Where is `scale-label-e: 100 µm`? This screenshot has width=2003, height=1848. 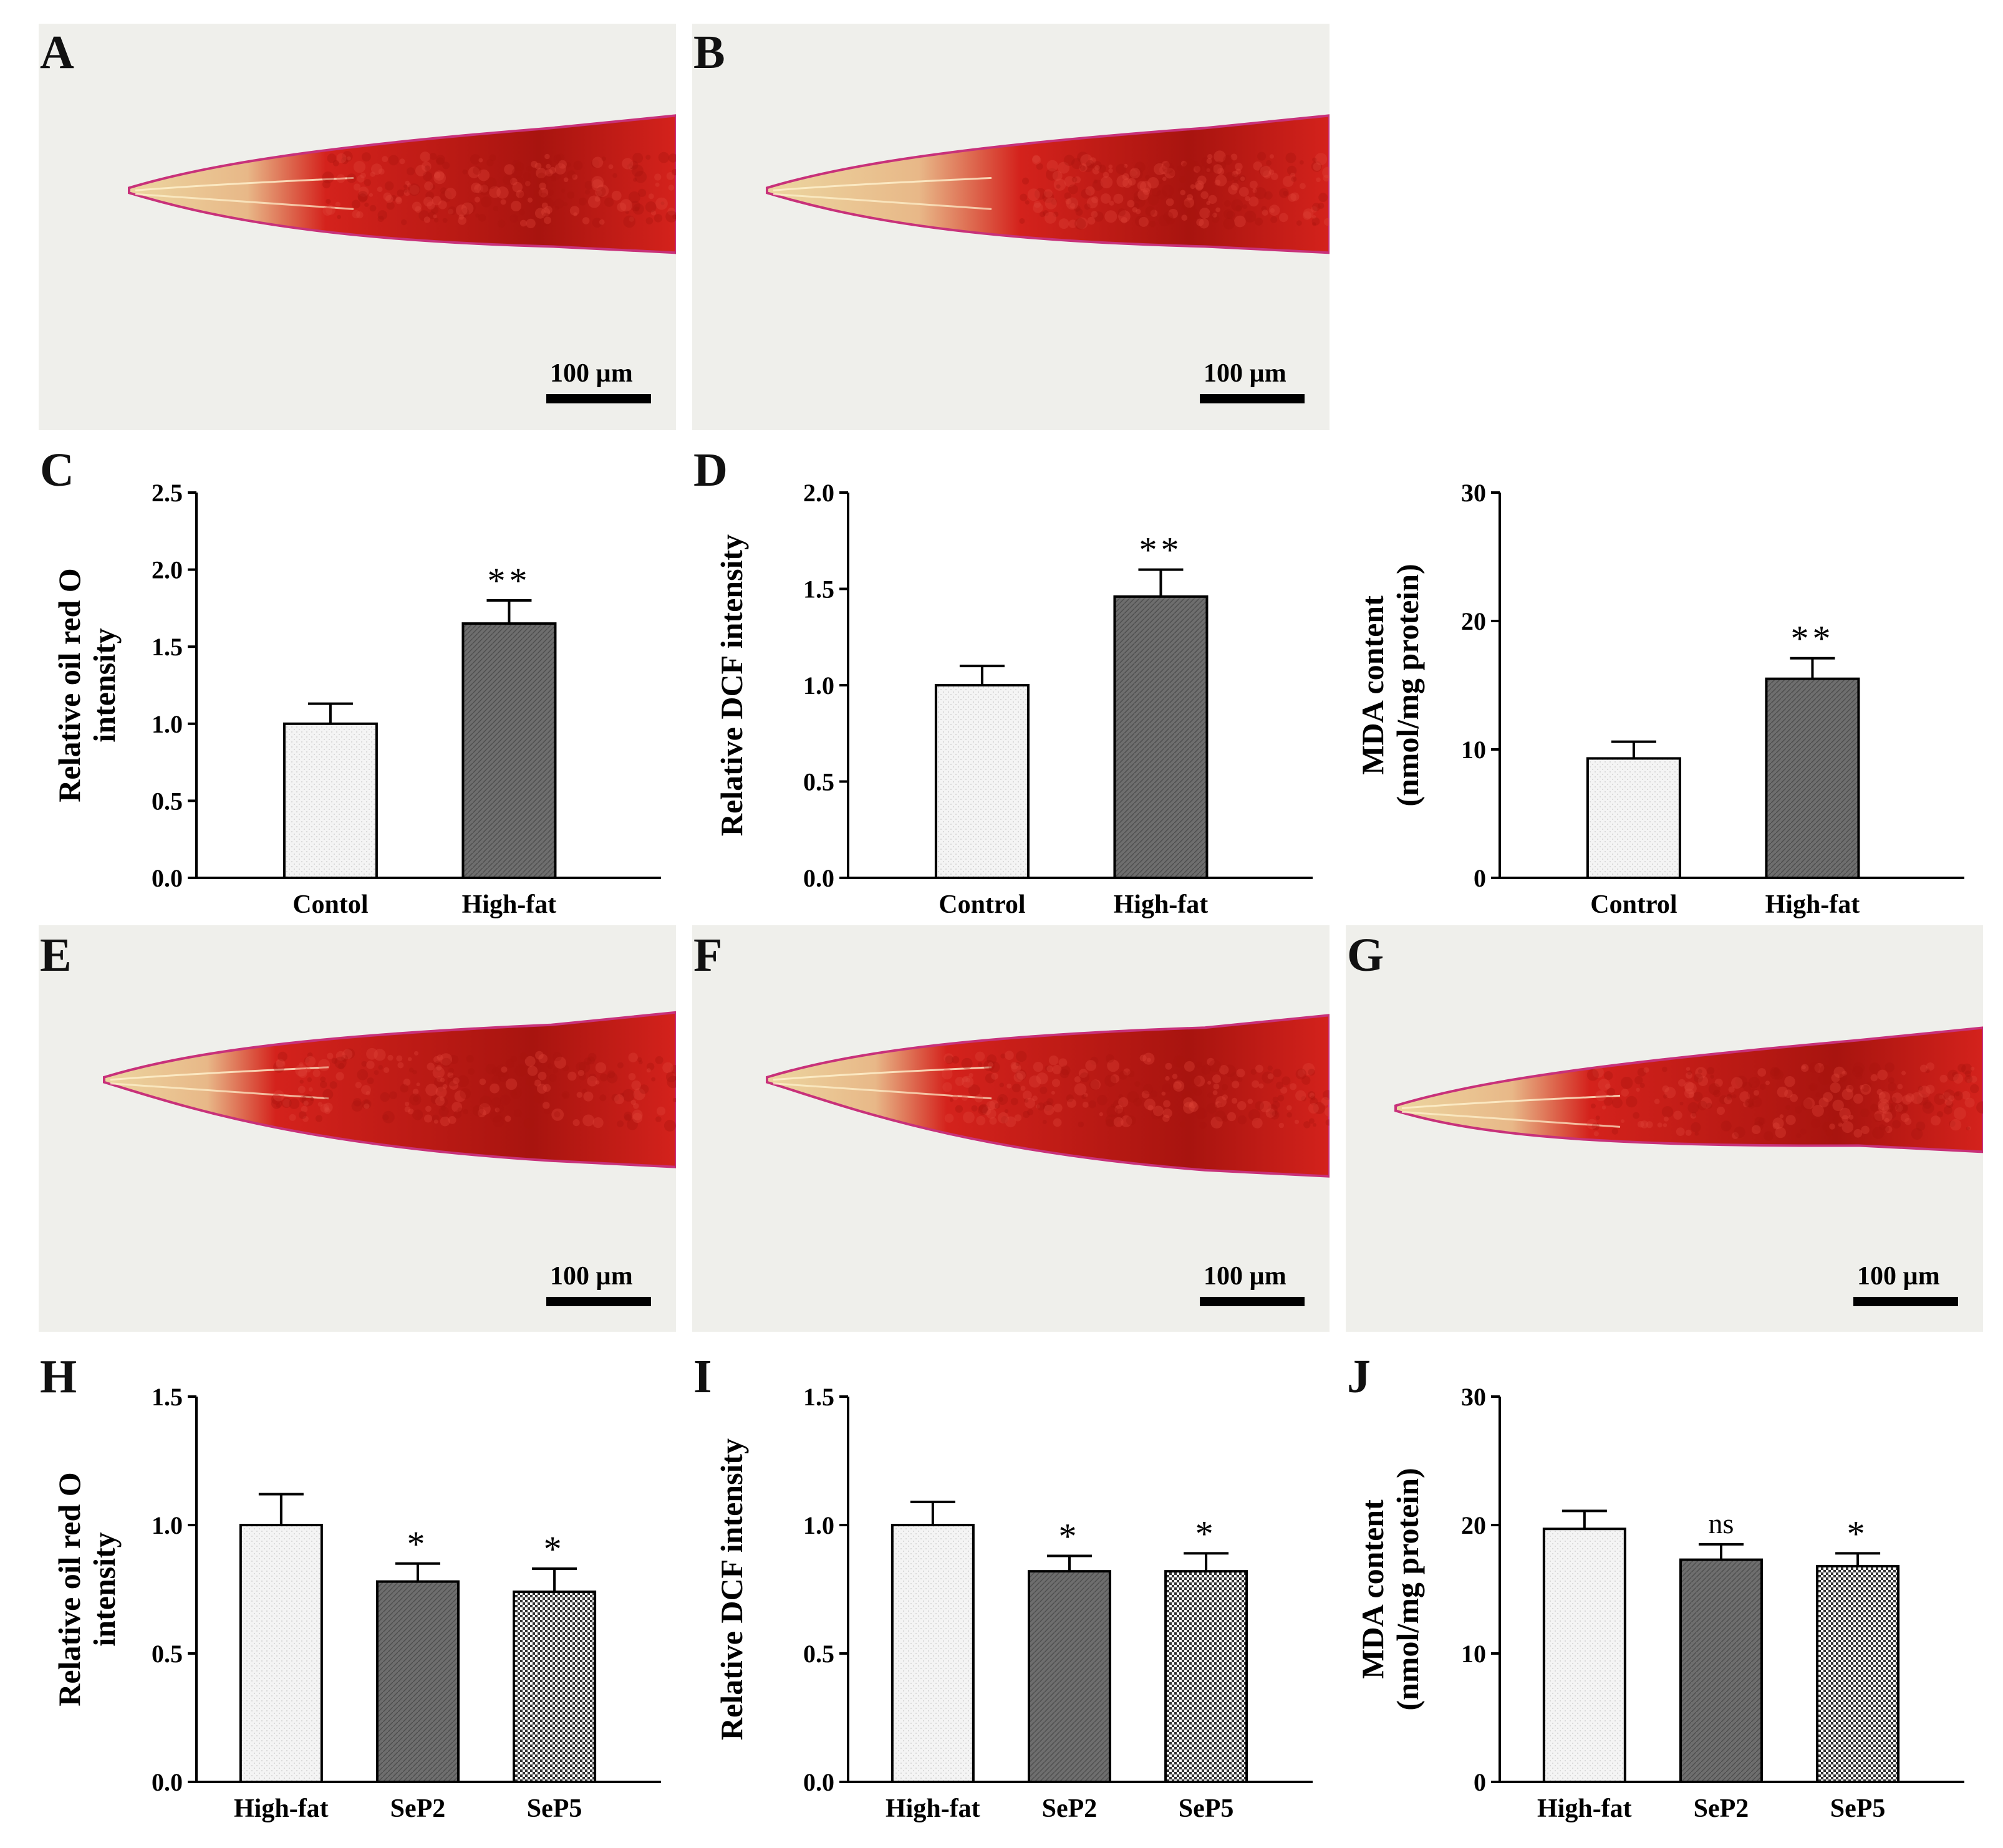 scale-label-e: 100 µm is located at coordinates (592, 1276).